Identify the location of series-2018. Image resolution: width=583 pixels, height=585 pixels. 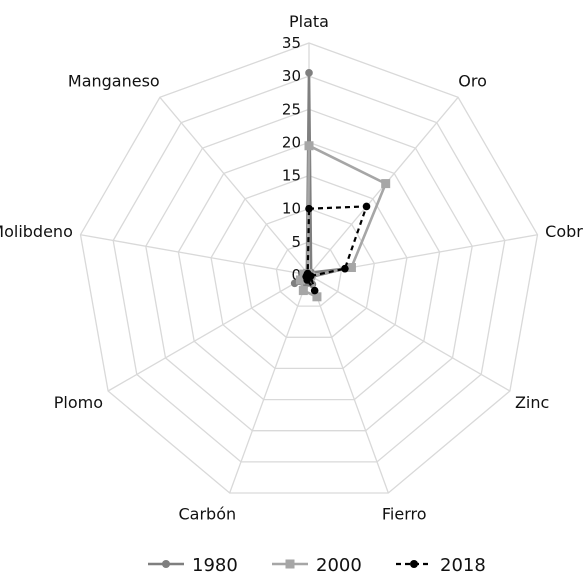
(336, 248).